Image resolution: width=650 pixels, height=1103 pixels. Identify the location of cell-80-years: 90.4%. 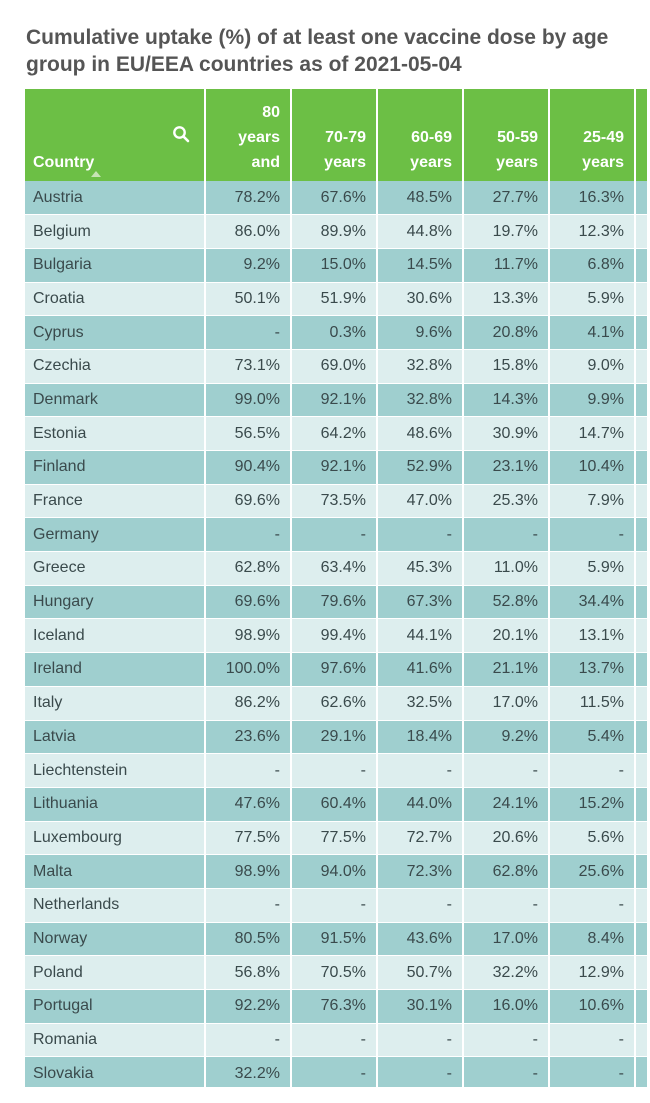
(248, 467).